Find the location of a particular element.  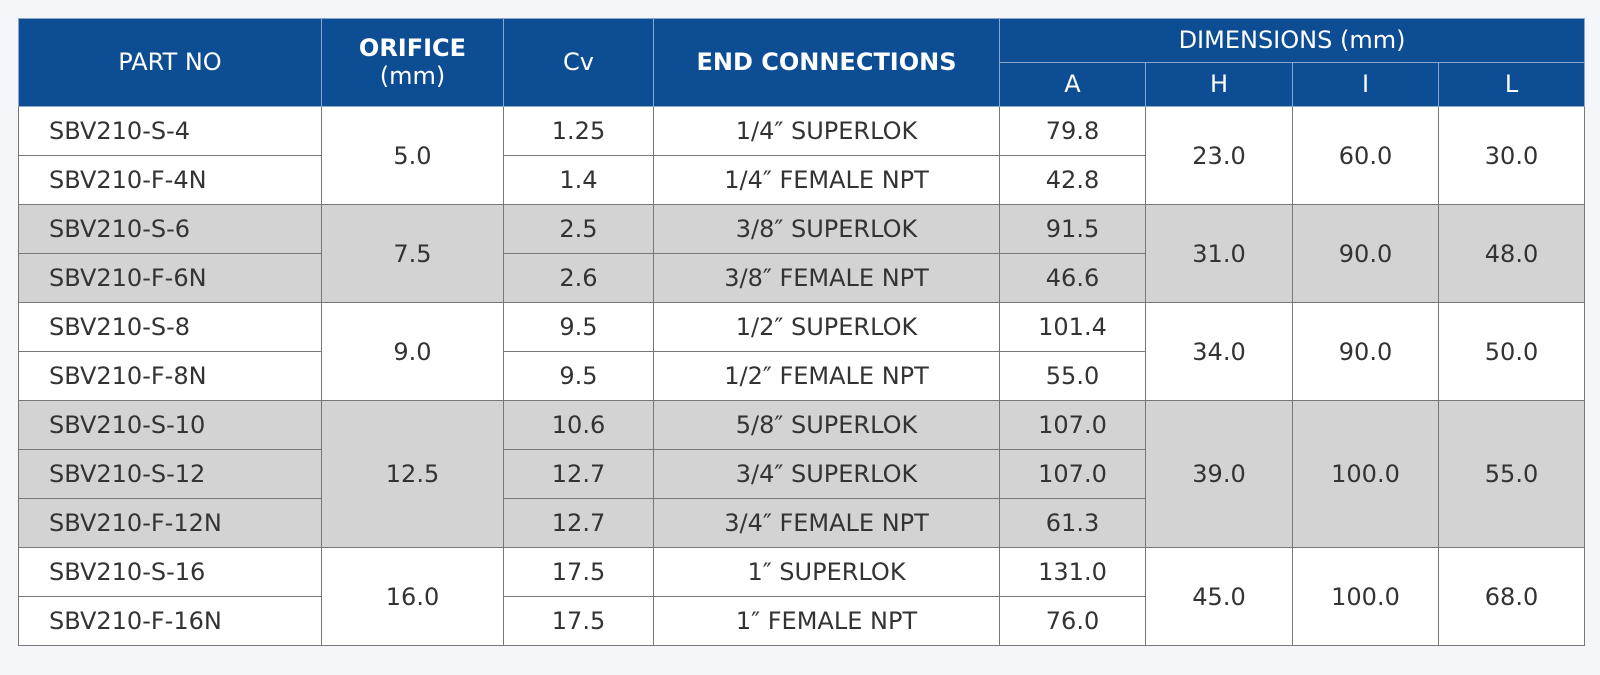

cv: 10.6 is located at coordinates (578, 425).